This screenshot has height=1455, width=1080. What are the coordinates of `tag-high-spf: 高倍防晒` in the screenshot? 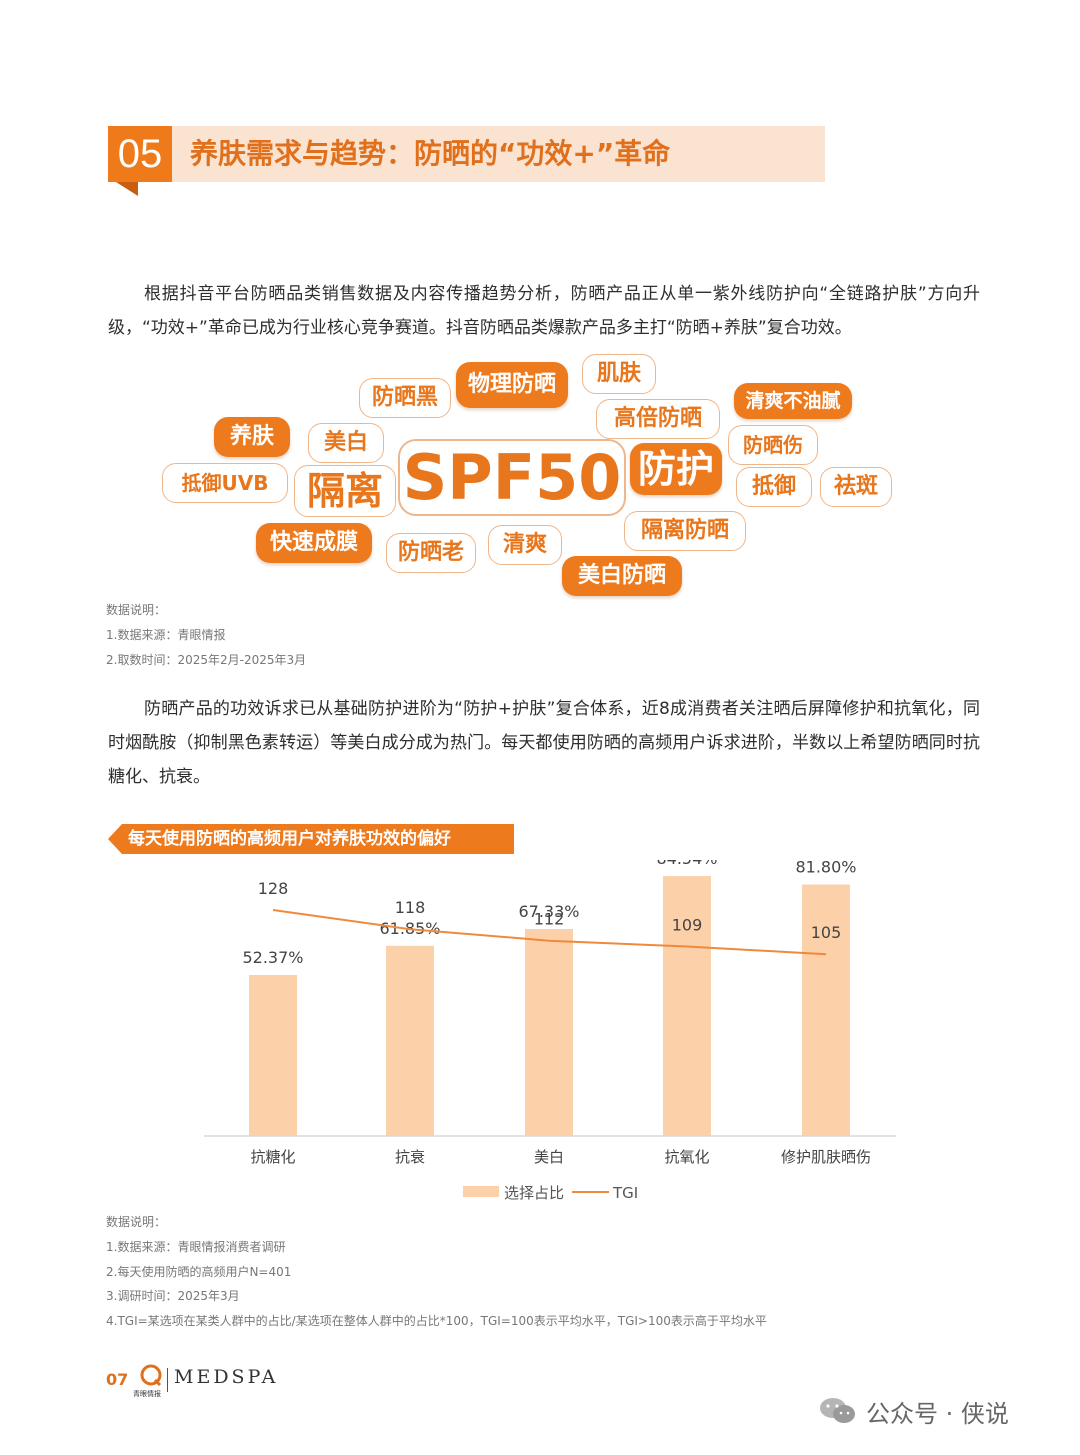 It's located at (658, 419).